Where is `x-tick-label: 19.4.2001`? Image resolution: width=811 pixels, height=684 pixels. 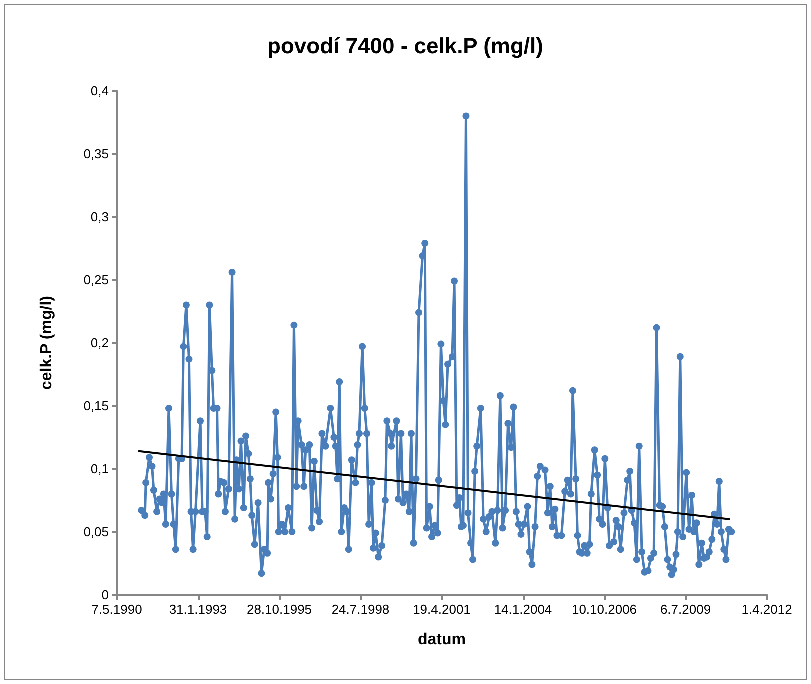 x-tick-label: 19.4.2001 is located at coordinates (442, 609).